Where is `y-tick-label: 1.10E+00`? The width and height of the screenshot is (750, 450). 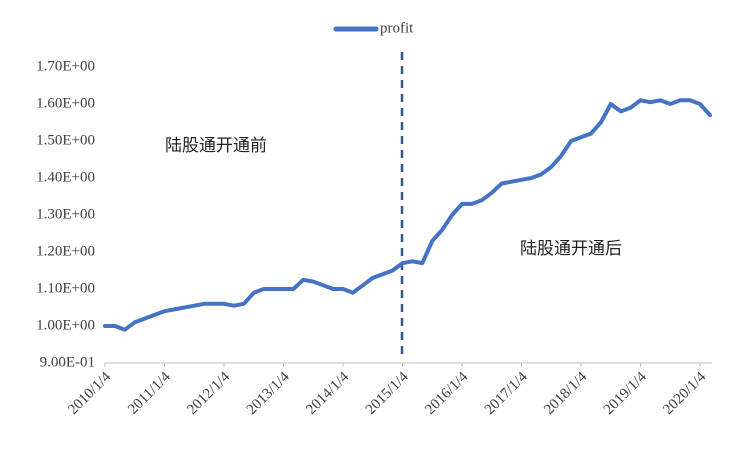
y-tick-label: 1.10E+00 is located at coordinates (65, 288).